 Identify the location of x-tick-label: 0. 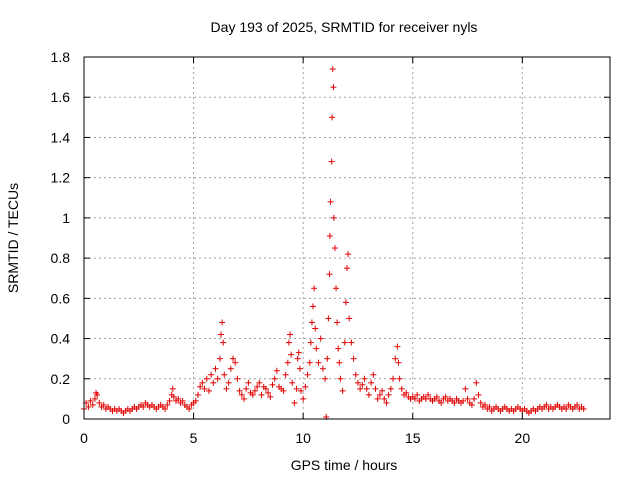
(84, 438).